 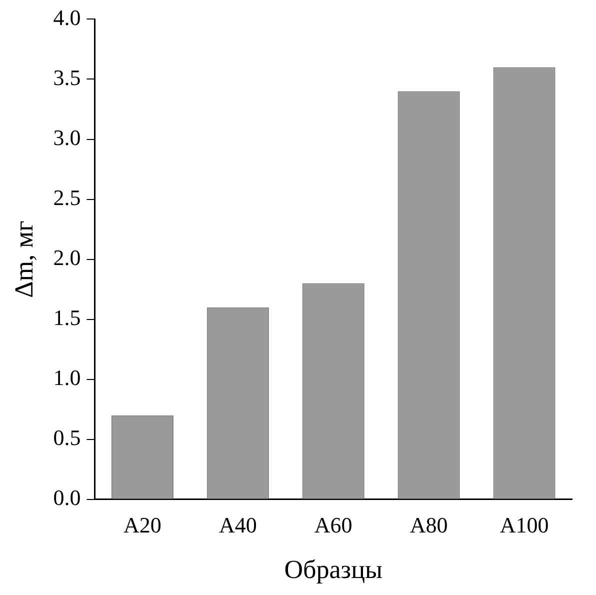 What do you see at coordinates (142, 525) in the screenshot?
I see `x-tick-label: A20` at bounding box center [142, 525].